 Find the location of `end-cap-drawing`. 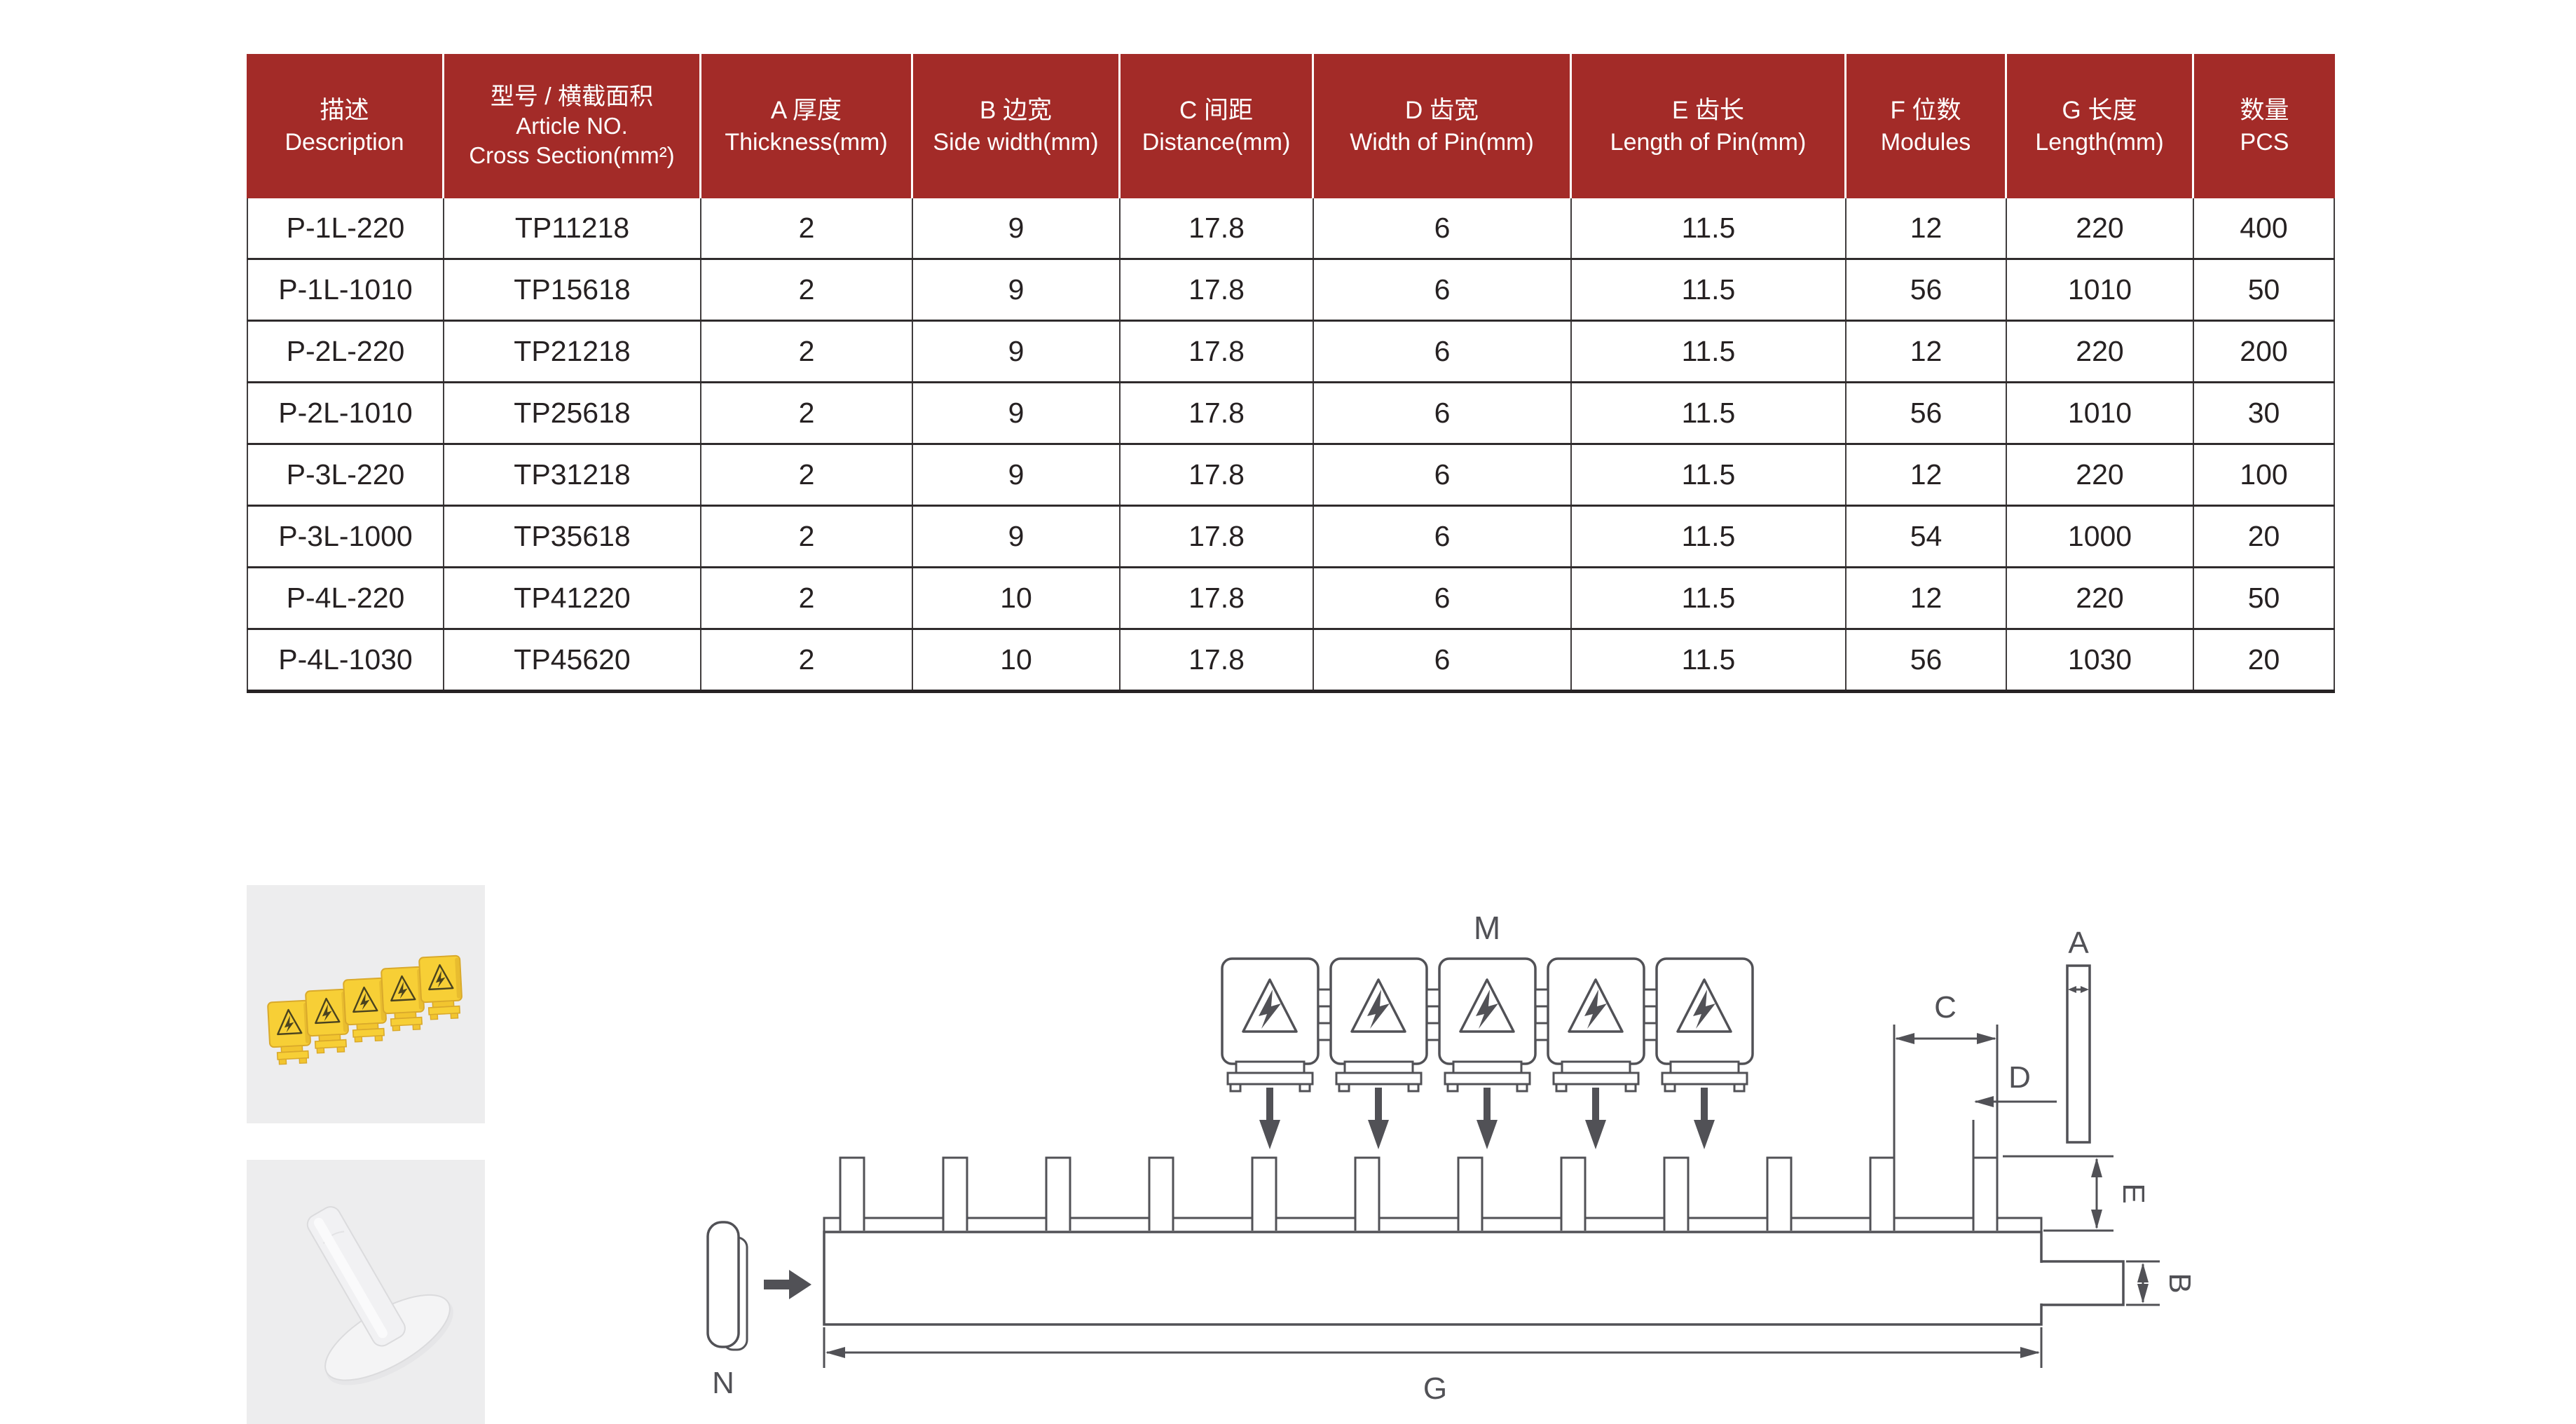

end-cap-drawing is located at coordinates (759, 1286).